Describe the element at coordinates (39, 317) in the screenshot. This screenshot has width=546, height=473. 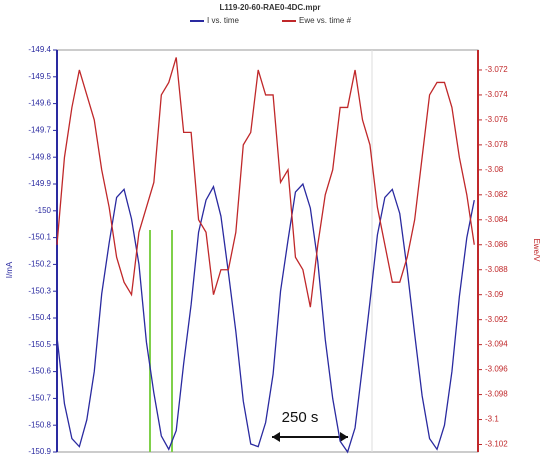
I see `y-tick-label: -150.4` at that location.